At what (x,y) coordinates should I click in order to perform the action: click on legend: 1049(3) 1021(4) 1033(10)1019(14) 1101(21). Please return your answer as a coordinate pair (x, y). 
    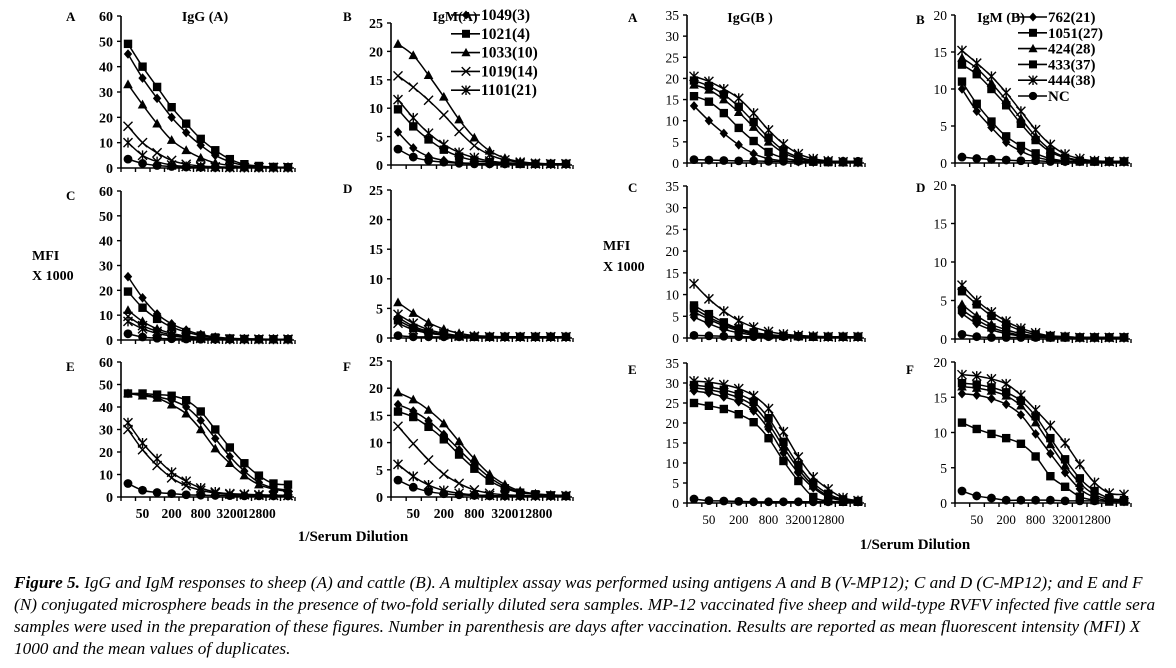
    Looking at the image, I should click on (494, 53).